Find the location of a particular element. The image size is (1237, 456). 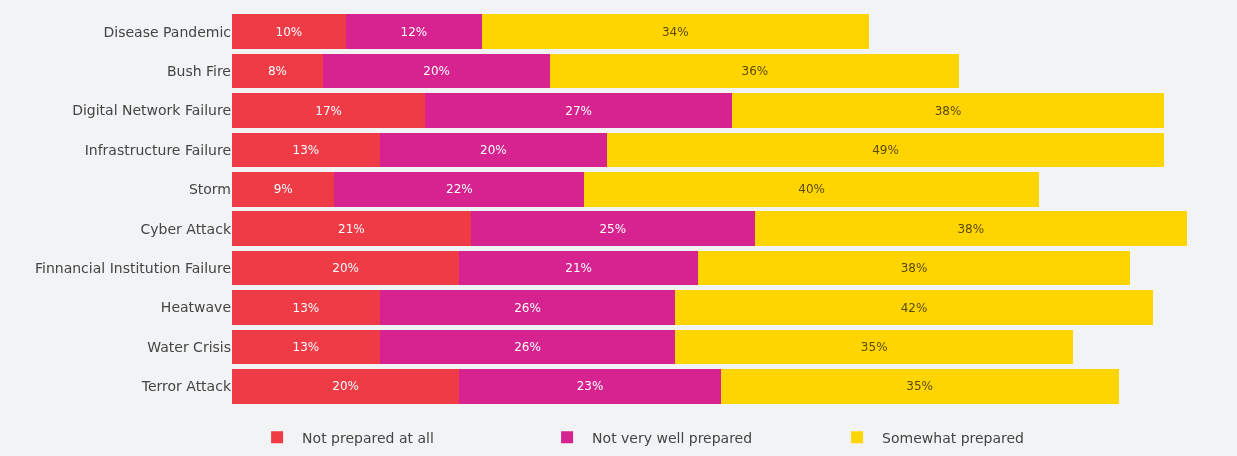

y-tick-label: Water Crisis is located at coordinates (189, 346).